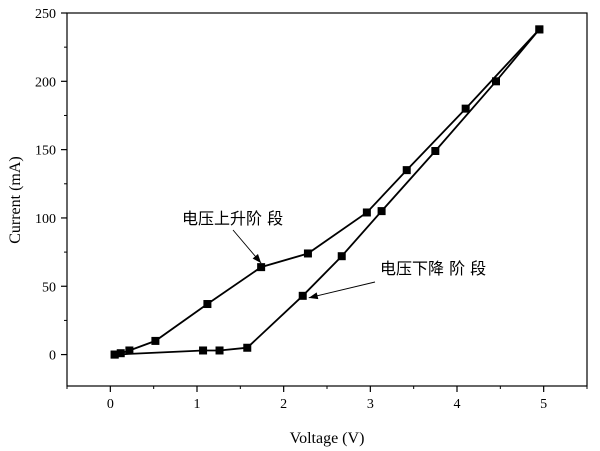 Image resolution: width=600 pixels, height=451 pixels. Describe the element at coordinates (370, 404) in the screenshot. I see `x-tick-label: 3` at that location.